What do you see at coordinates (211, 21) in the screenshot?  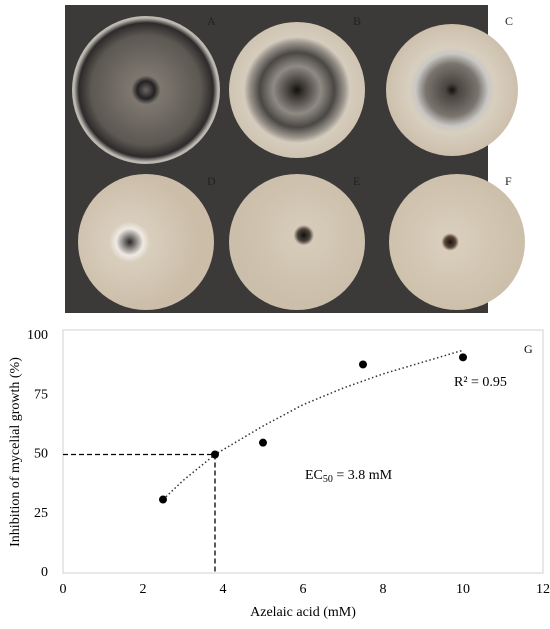 I see `photo-label: A` at bounding box center [211, 21].